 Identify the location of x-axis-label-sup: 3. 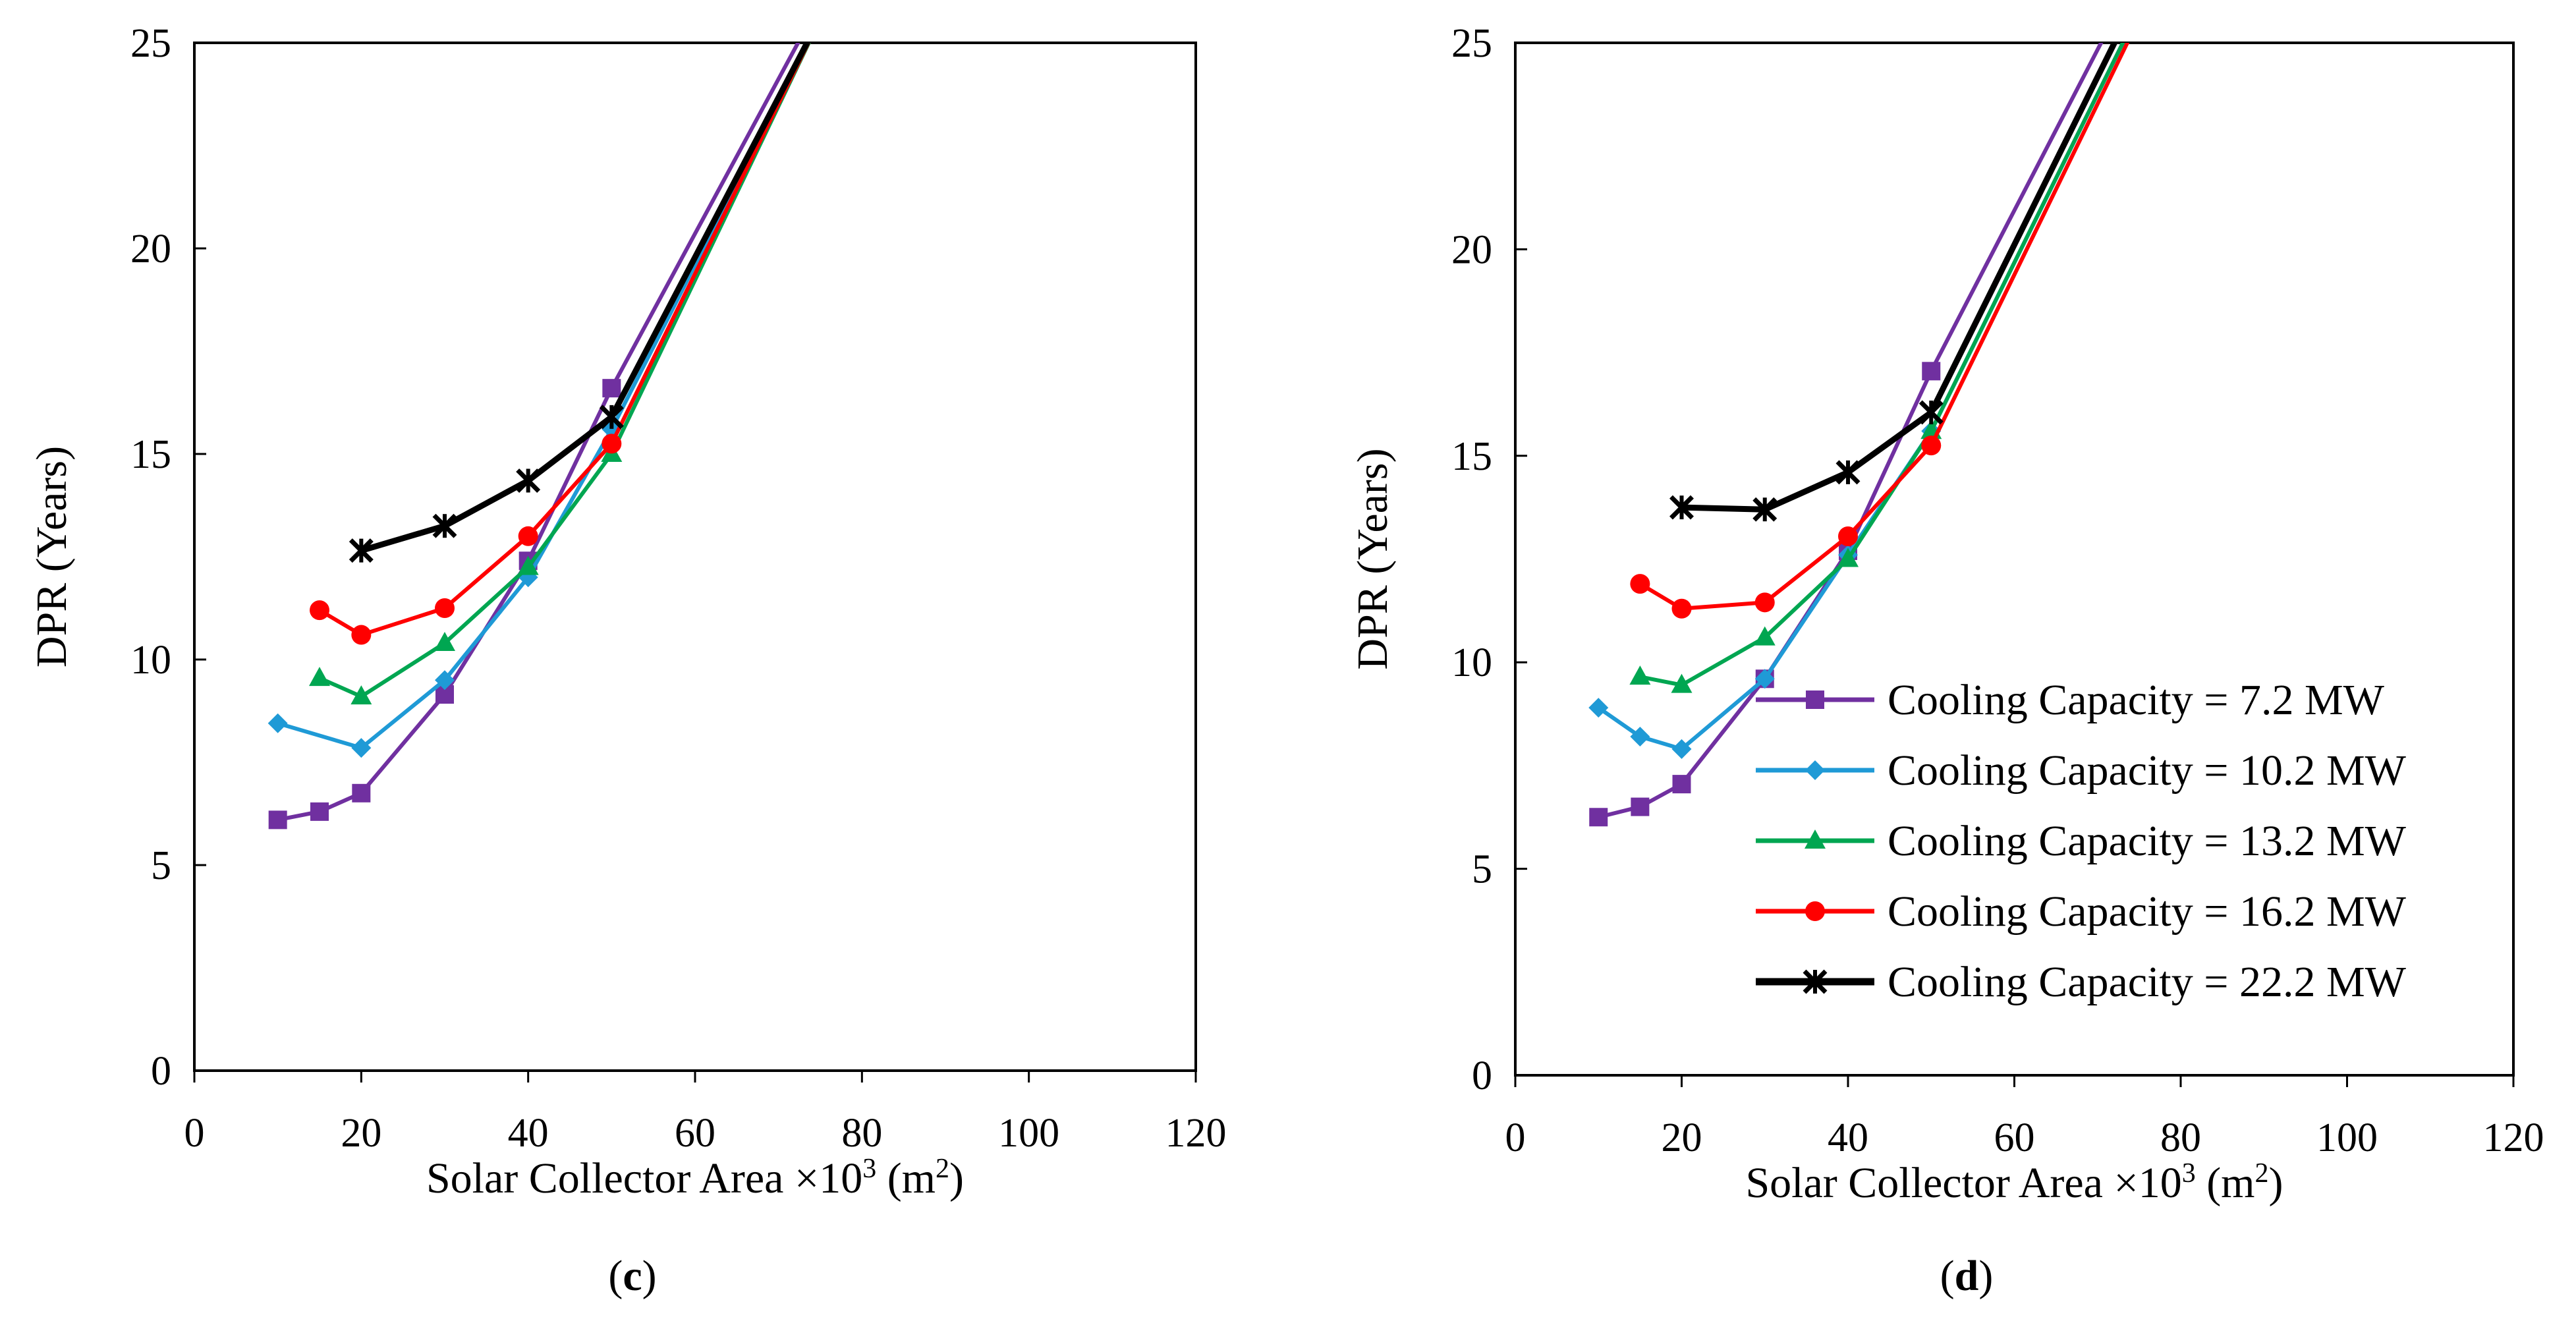
(869, 1169).